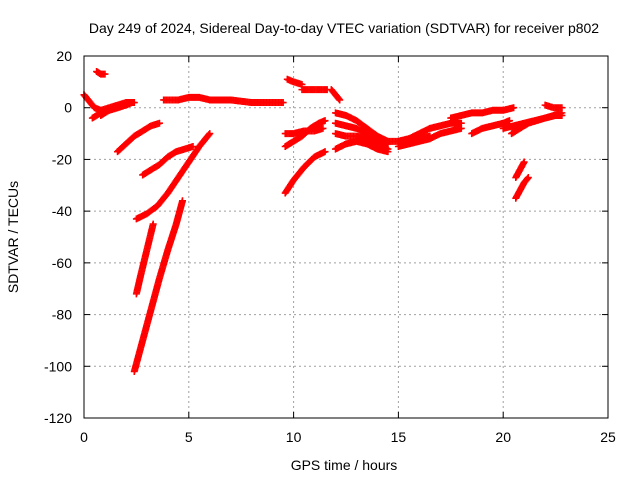 This screenshot has height=480, width=640. What do you see at coordinates (64, 56) in the screenshot?
I see `y-tick-label: 20` at bounding box center [64, 56].